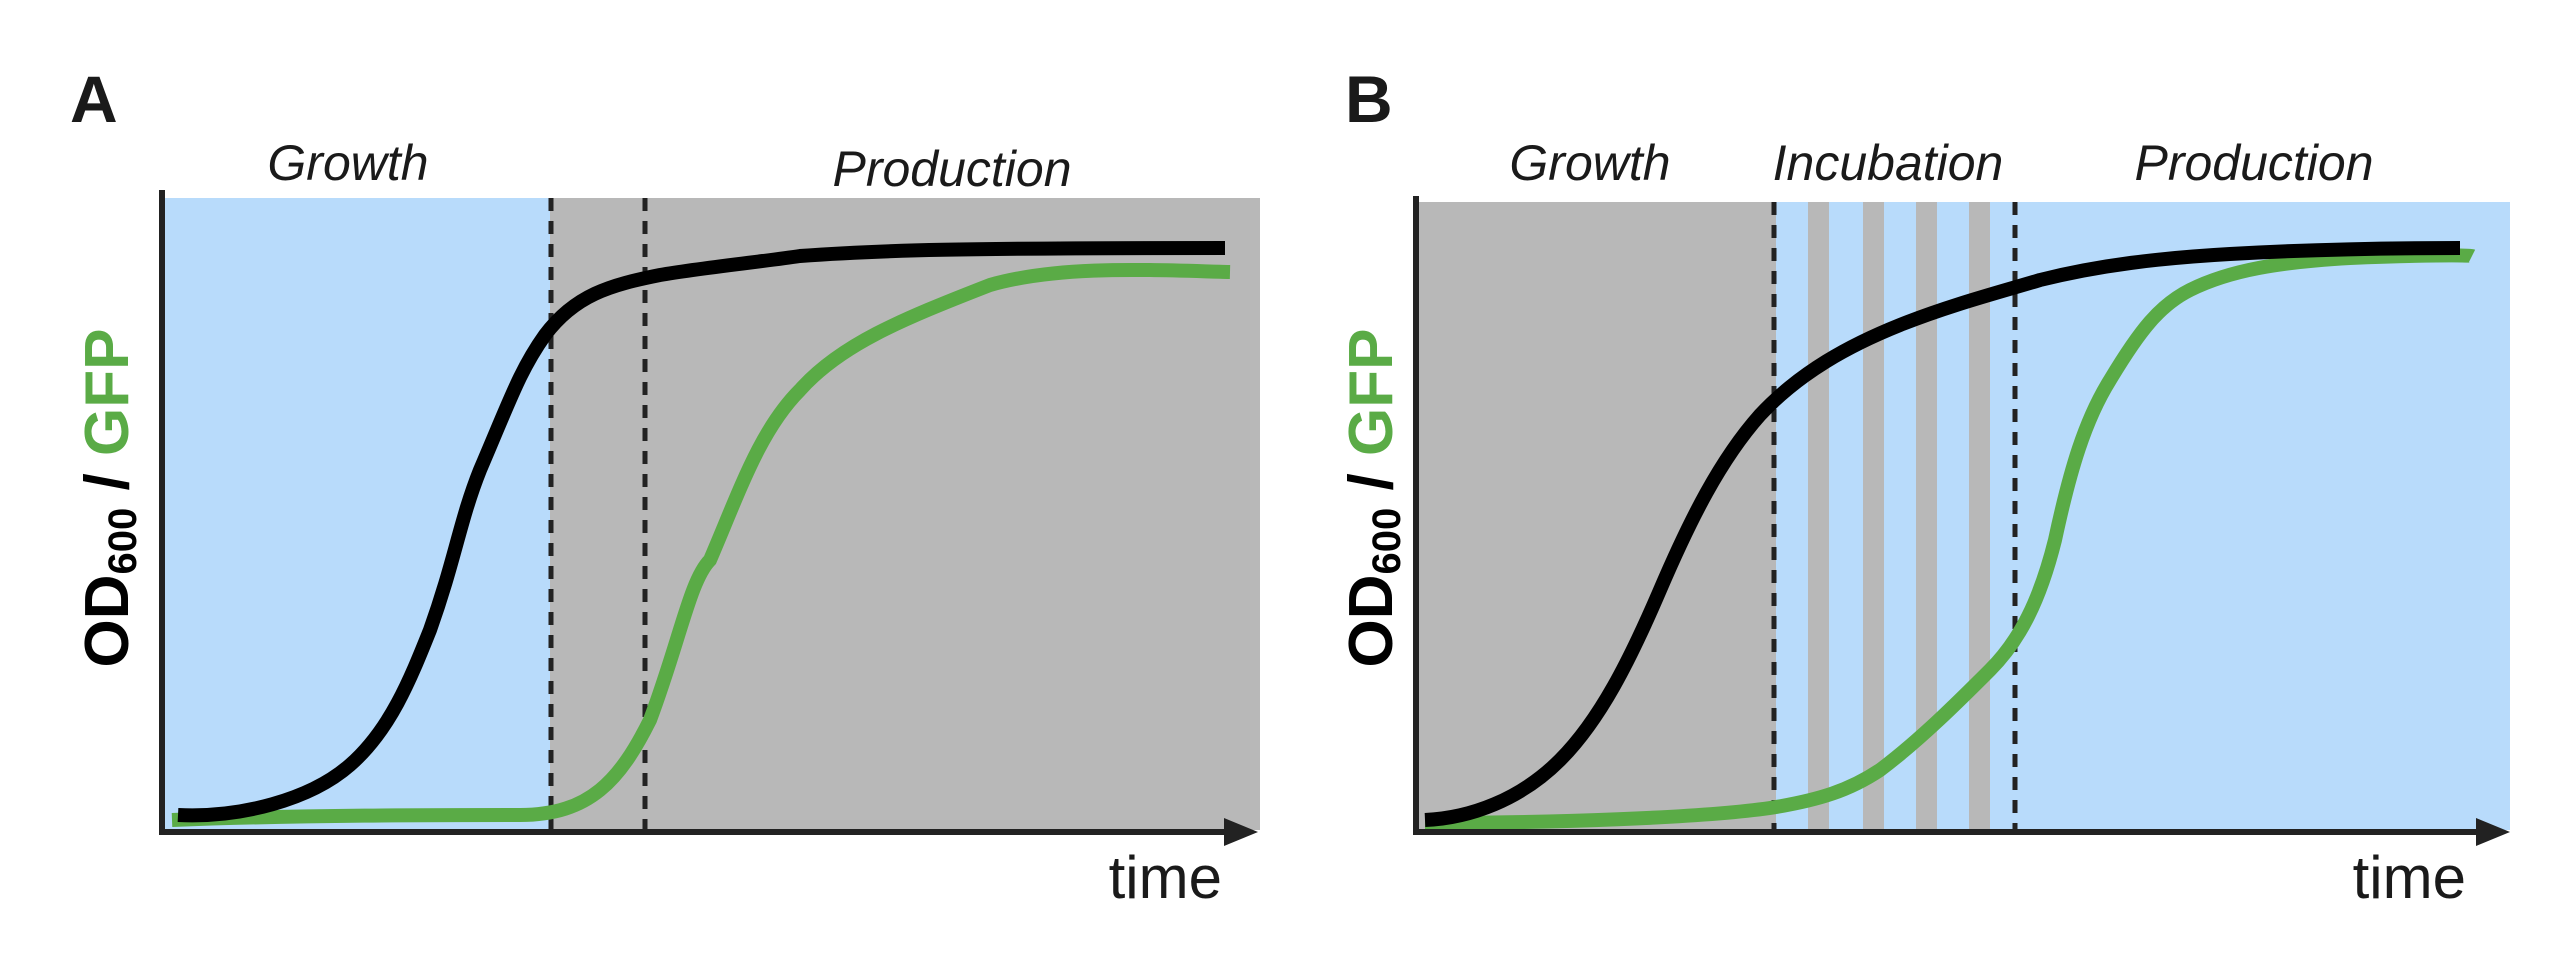 The width and height of the screenshot is (2565, 978). I want to click on panel-b-y-axis-label: OD600 / GFP, so click(1373, 498).